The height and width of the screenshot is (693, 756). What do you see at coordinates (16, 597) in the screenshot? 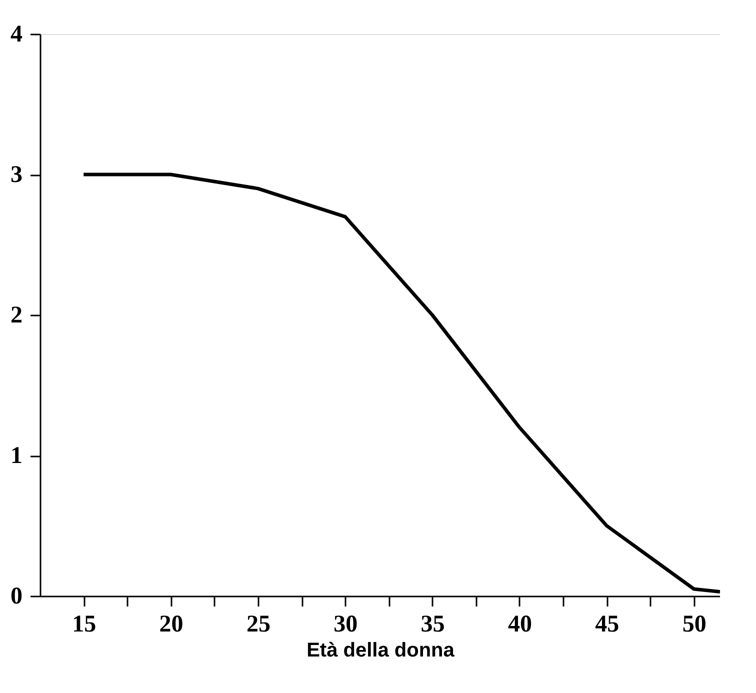
I see `y-tick-label: 0` at bounding box center [16, 597].